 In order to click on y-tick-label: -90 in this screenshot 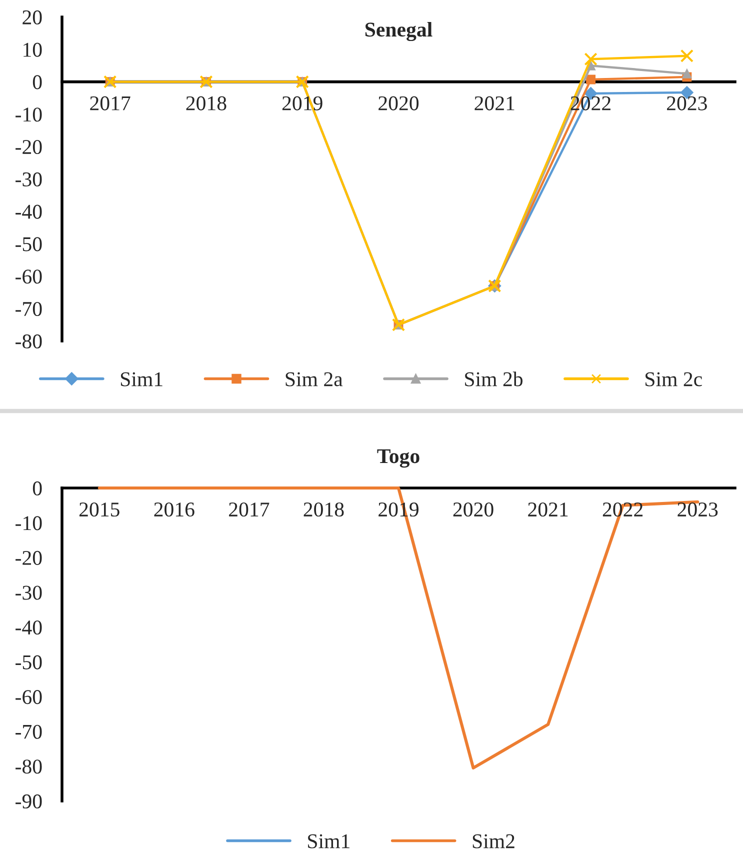, I will do `click(29, 801)`.